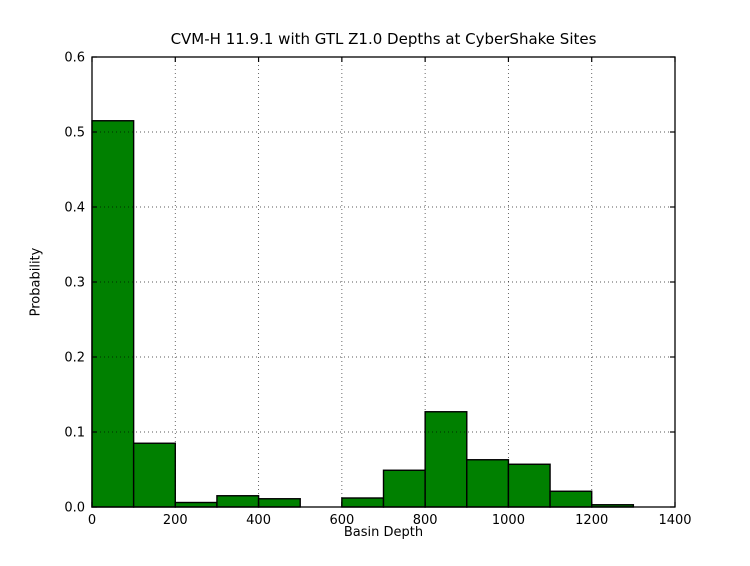 This screenshot has width=750, height=566. I want to click on x-tick-label: 0, so click(92, 520).